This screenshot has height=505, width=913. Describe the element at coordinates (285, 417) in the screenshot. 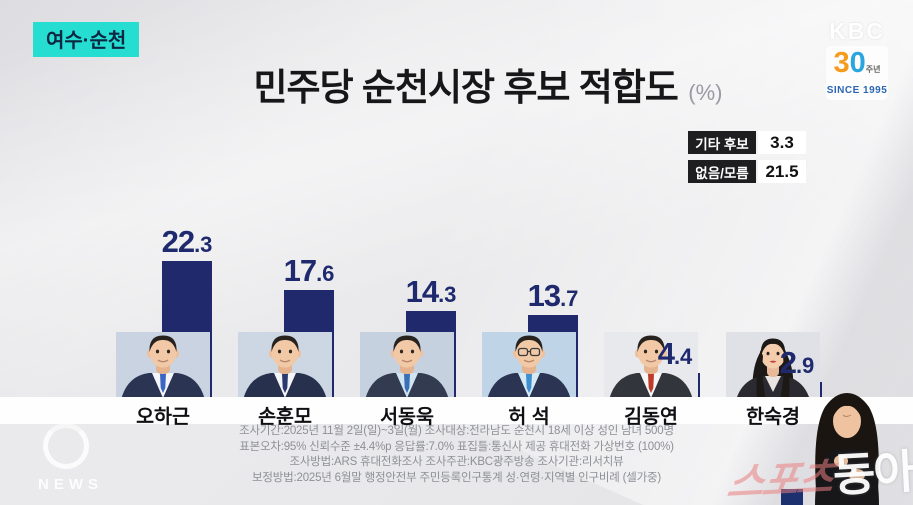

I see `candidate-name: 손훈모` at that location.